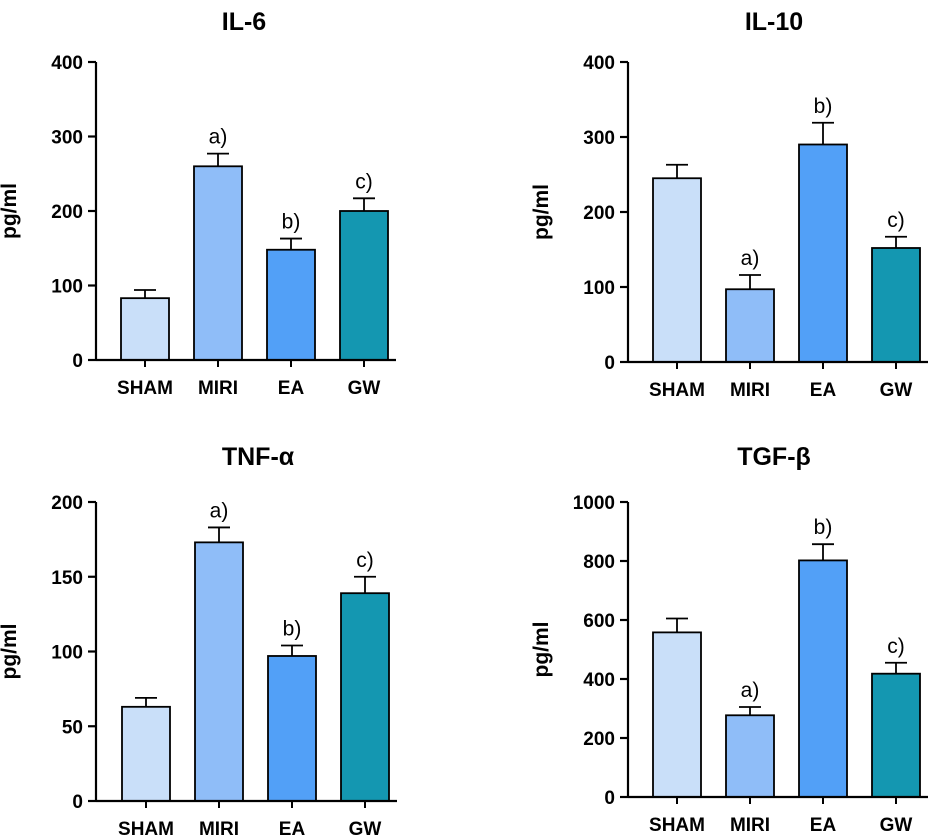 Image resolution: width=948 pixels, height=840 pixels. I want to click on chart-title: TNF-α, so click(258, 457).